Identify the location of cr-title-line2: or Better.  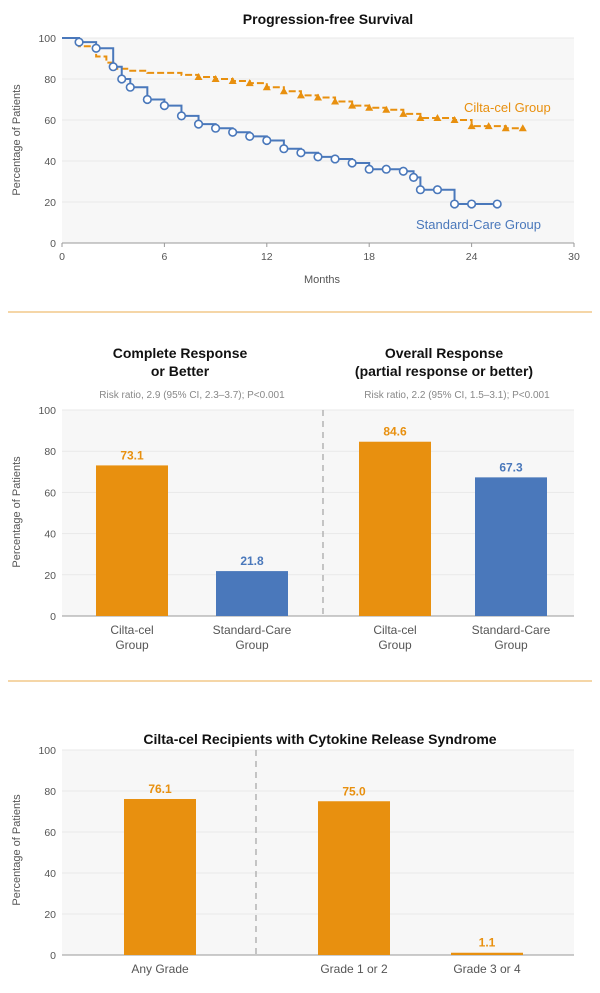
(180, 371).